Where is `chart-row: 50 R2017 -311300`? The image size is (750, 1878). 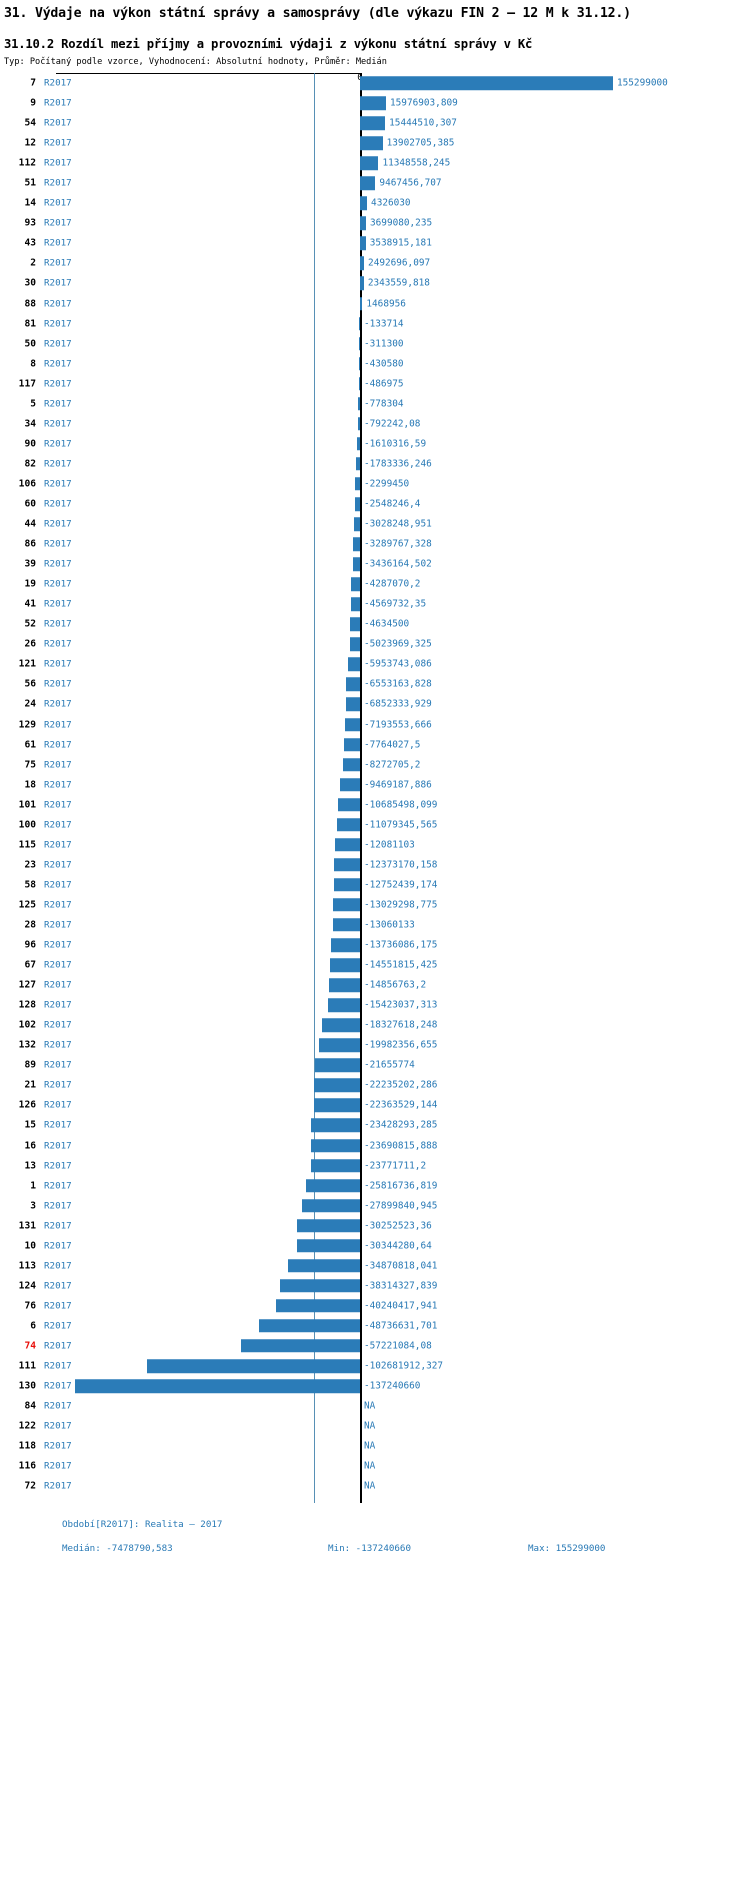
chart-row: 50 R2017 -311300 is located at coordinates (375, 344).